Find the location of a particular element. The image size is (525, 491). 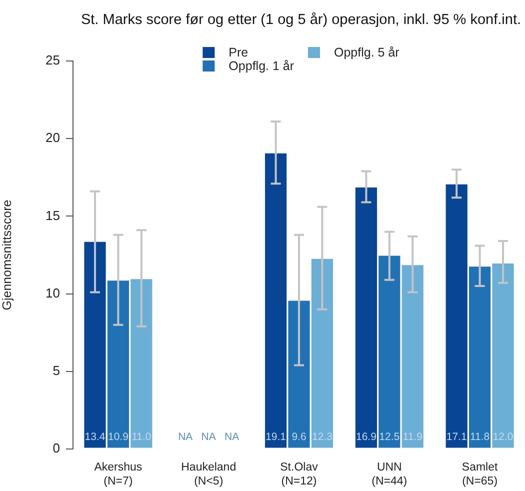

data-label: 12.3 is located at coordinates (322, 436).